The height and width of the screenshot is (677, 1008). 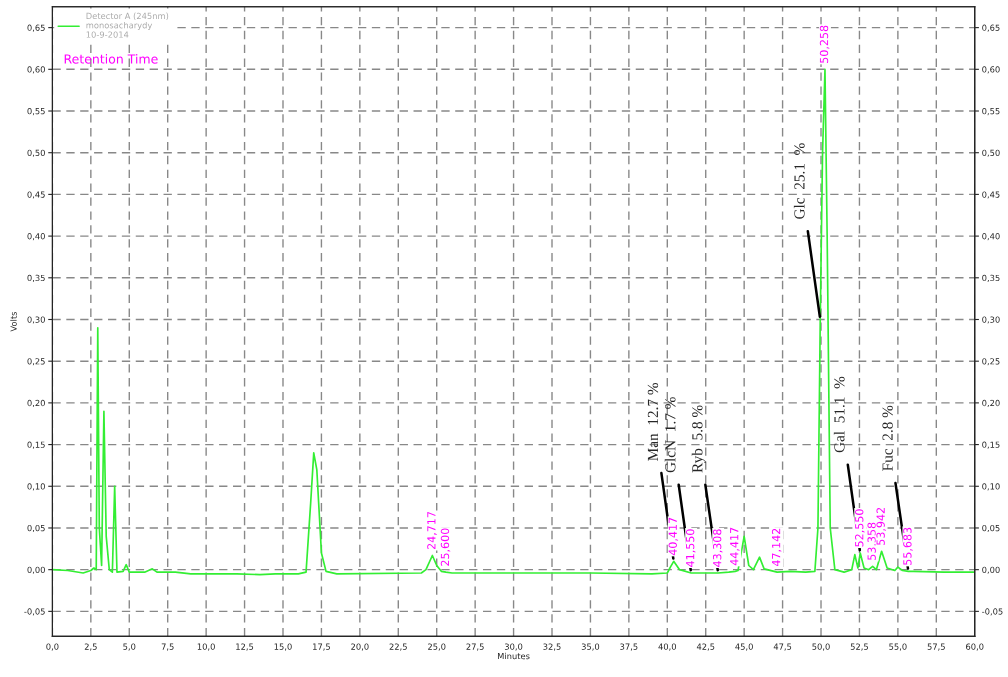 What do you see at coordinates (860, 528) in the screenshot?
I see `annotation: 52,550` at bounding box center [860, 528].